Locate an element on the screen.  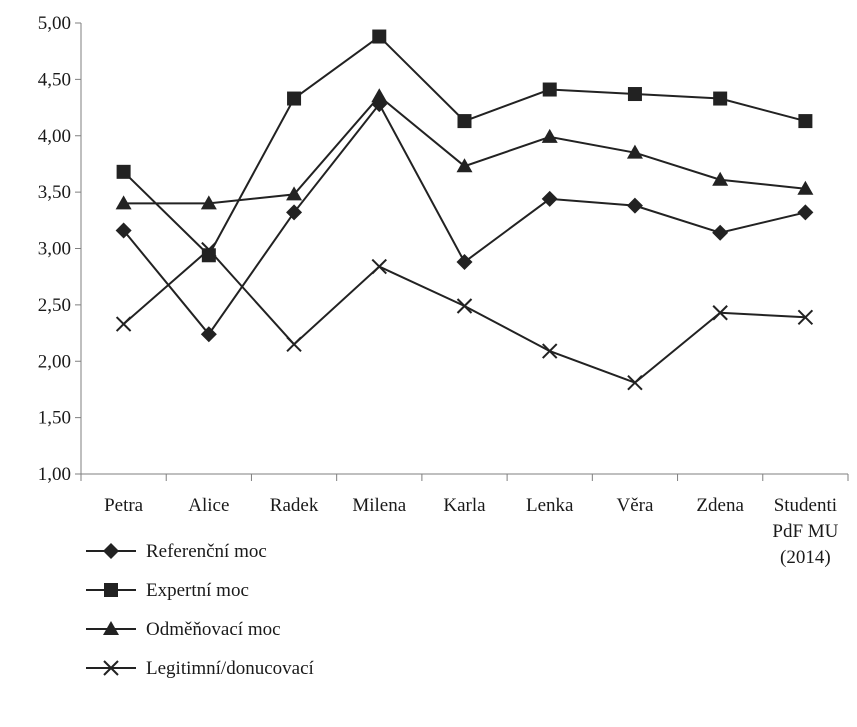
legend-marker-x is located at coordinates (111, 668).